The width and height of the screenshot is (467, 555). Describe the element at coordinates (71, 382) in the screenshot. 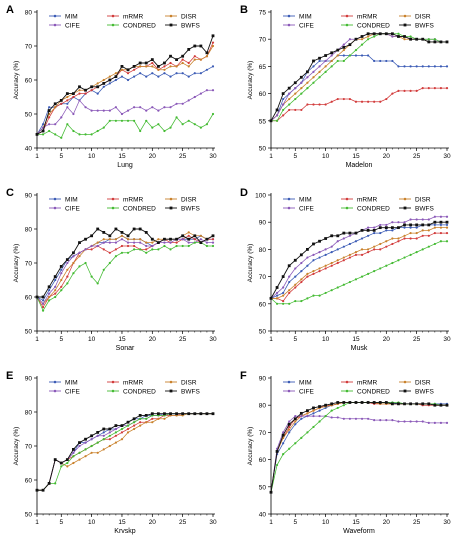

I see `legend-label: MIM` at that location.